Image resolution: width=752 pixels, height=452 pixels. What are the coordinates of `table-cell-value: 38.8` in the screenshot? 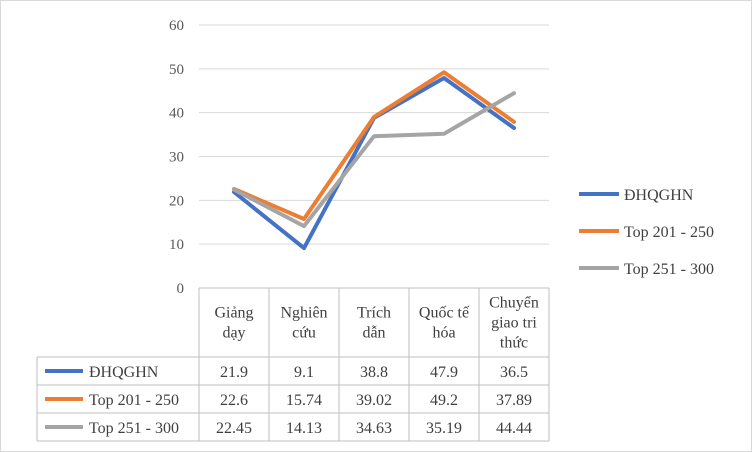 It's located at (374, 372).